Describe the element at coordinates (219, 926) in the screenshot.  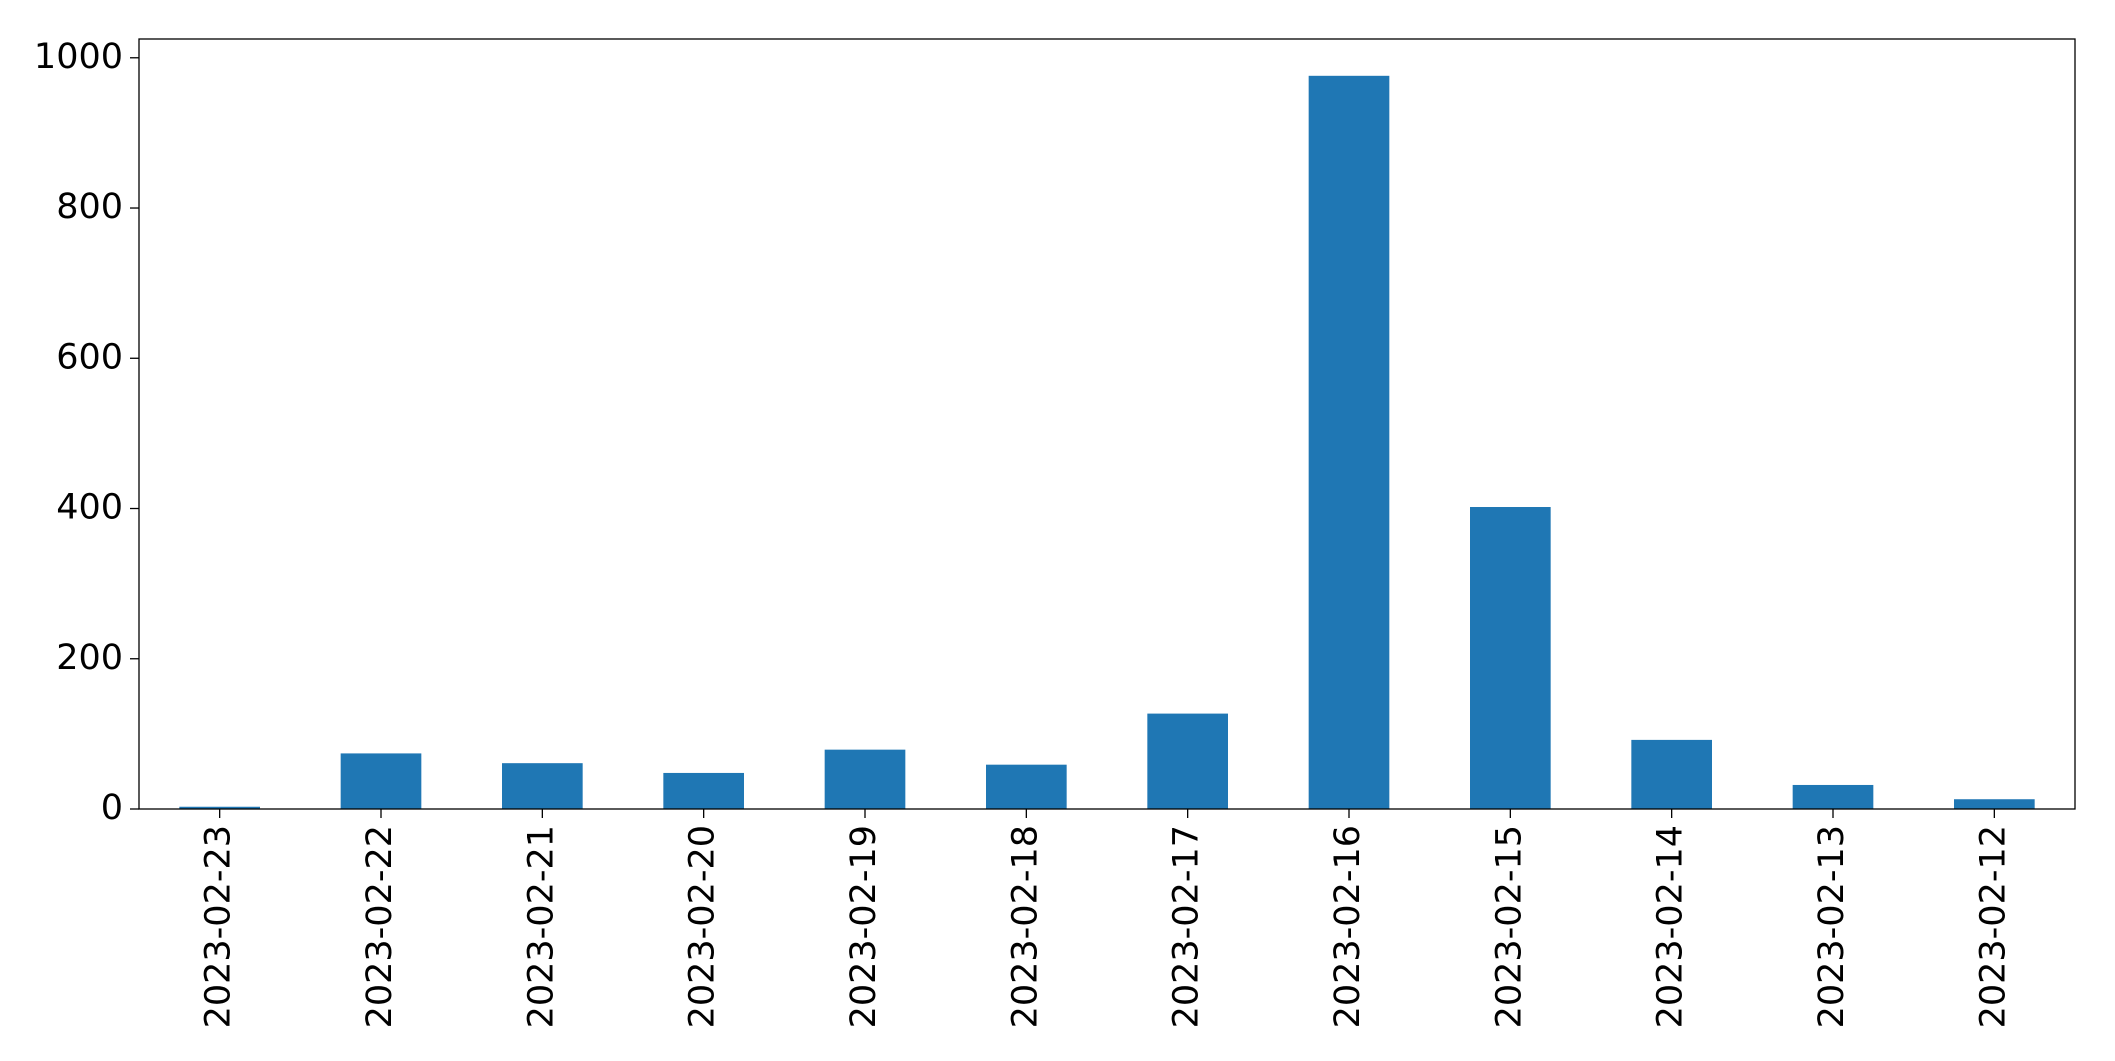
I see `x-tick-label: 2023-02-23` at that location.